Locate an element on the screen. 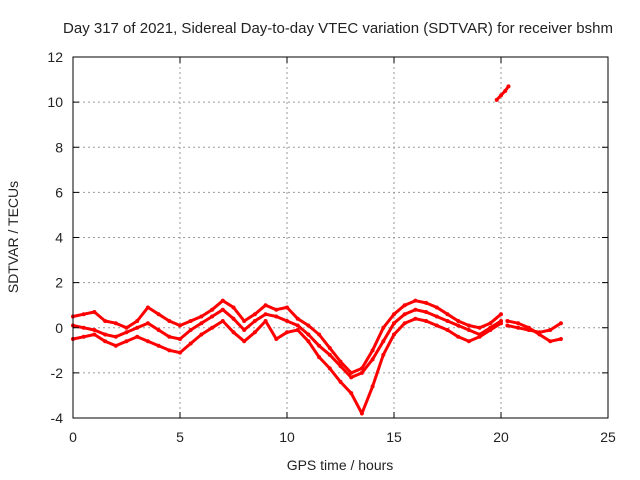  series-line-trace-outlier is located at coordinates (502, 93).